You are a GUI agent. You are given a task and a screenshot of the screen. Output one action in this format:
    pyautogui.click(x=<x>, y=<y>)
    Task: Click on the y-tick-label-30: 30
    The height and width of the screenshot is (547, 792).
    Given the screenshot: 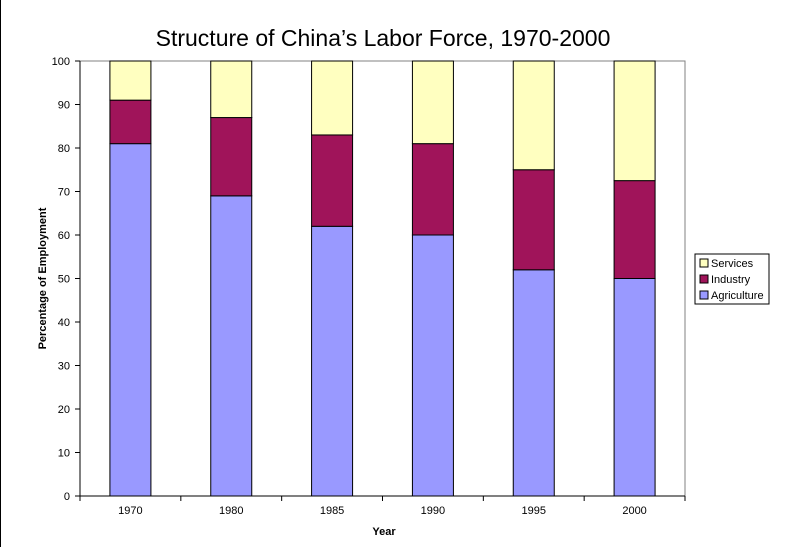 What is the action you would take?
    pyautogui.click(x=64, y=367)
    